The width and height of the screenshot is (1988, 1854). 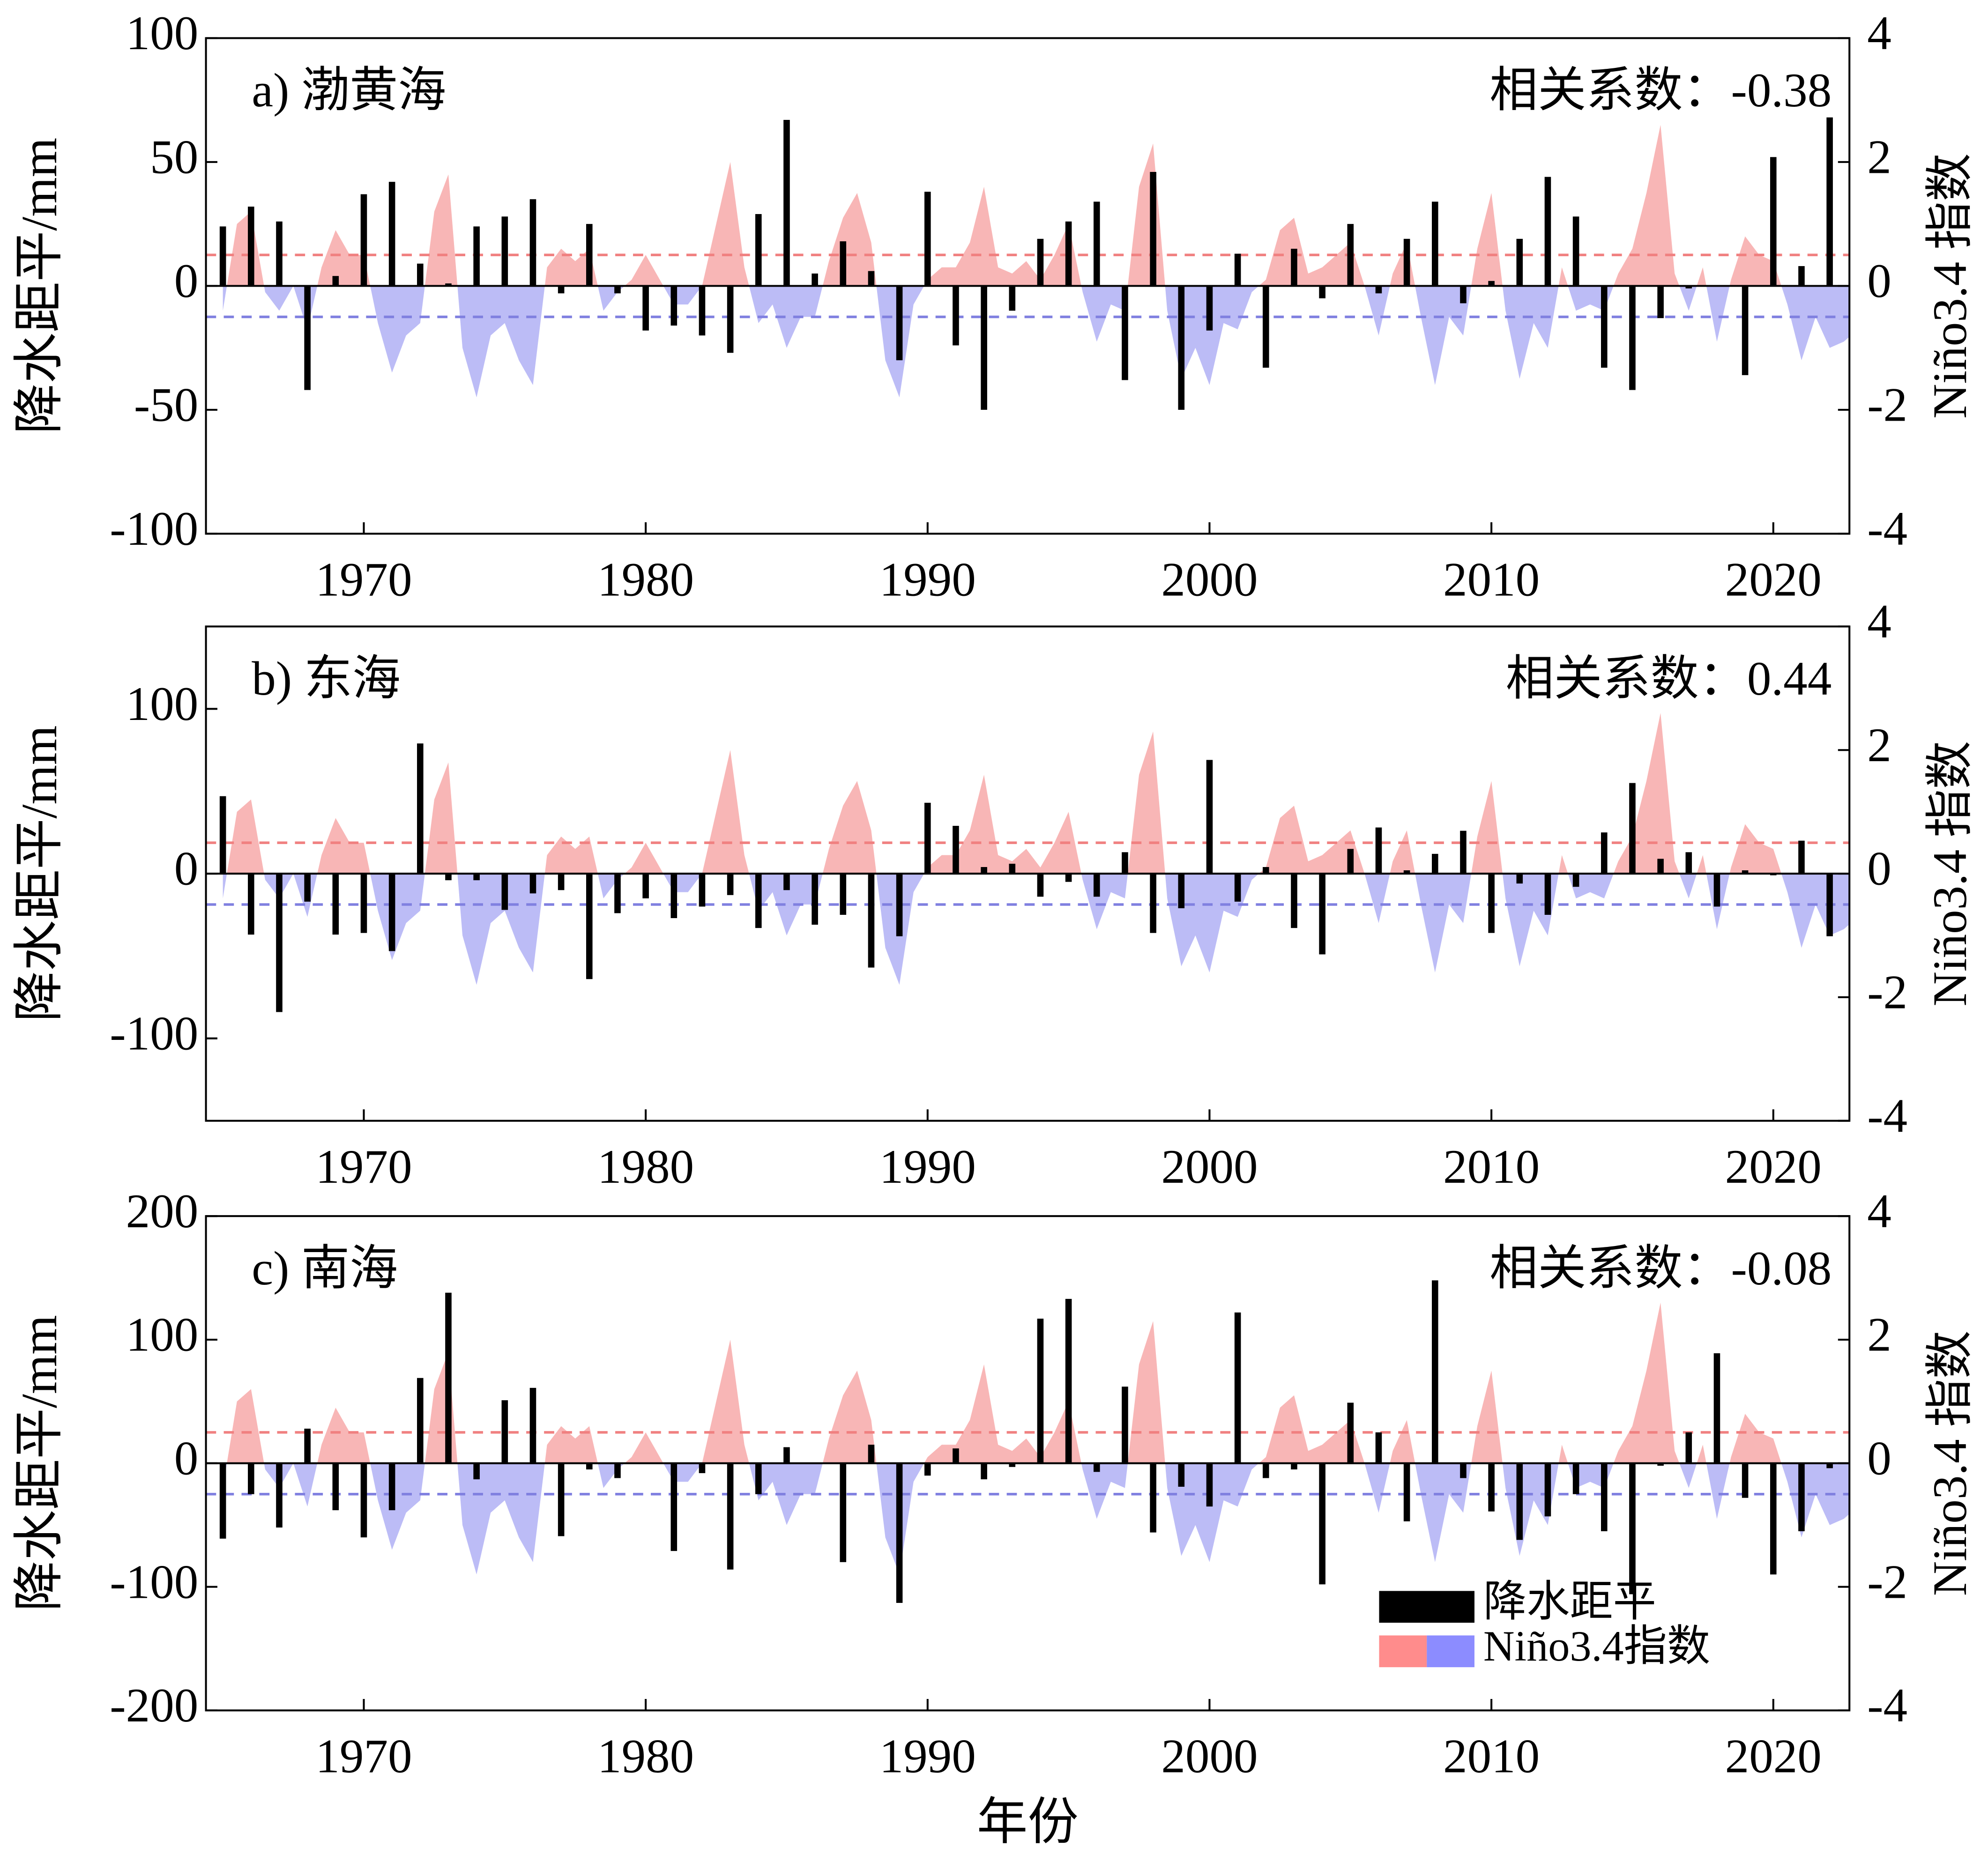 What do you see at coordinates (1879, 621) in the screenshot?
I see `y2-tick-label: 4` at bounding box center [1879, 621].